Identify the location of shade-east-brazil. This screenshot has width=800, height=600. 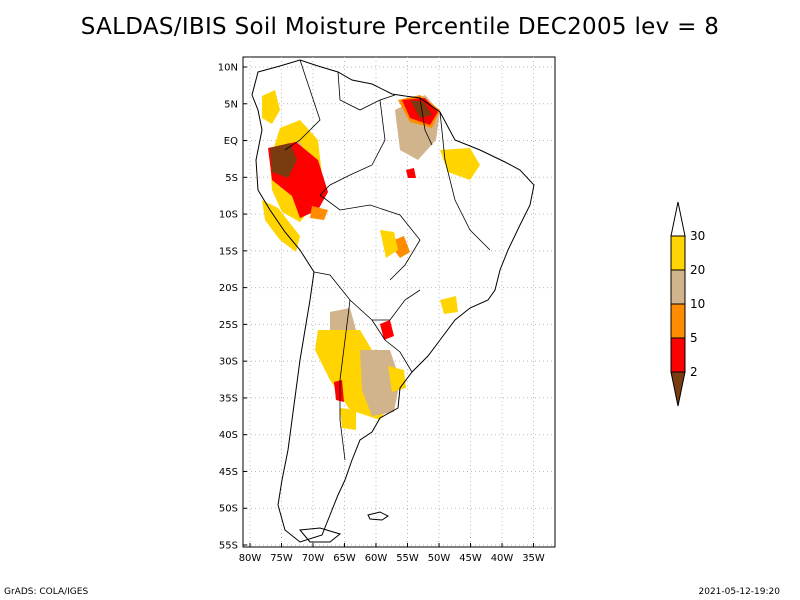
(449, 305).